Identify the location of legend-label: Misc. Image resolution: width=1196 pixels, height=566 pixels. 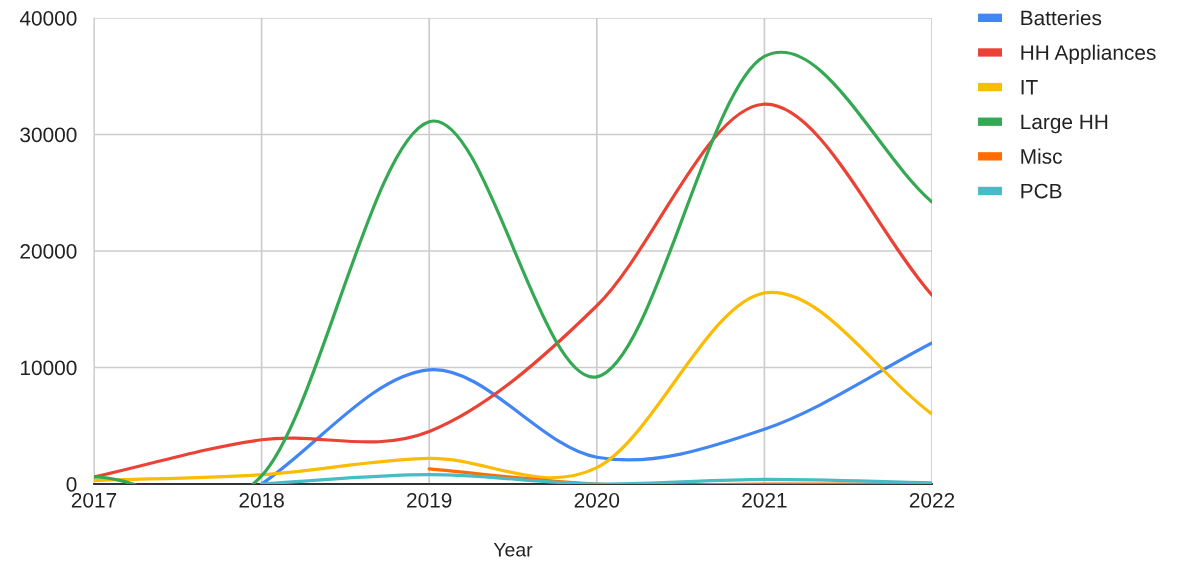
(1041, 156).